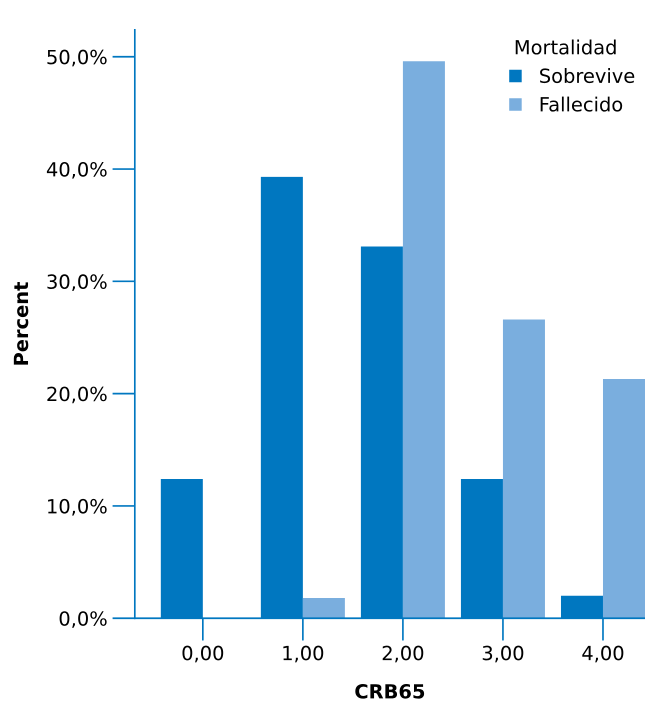 This screenshot has height=709, width=645. Describe the element at coordinates (203, 654) in the screenshot. I see `x-tick-label: 0,00` at that location.